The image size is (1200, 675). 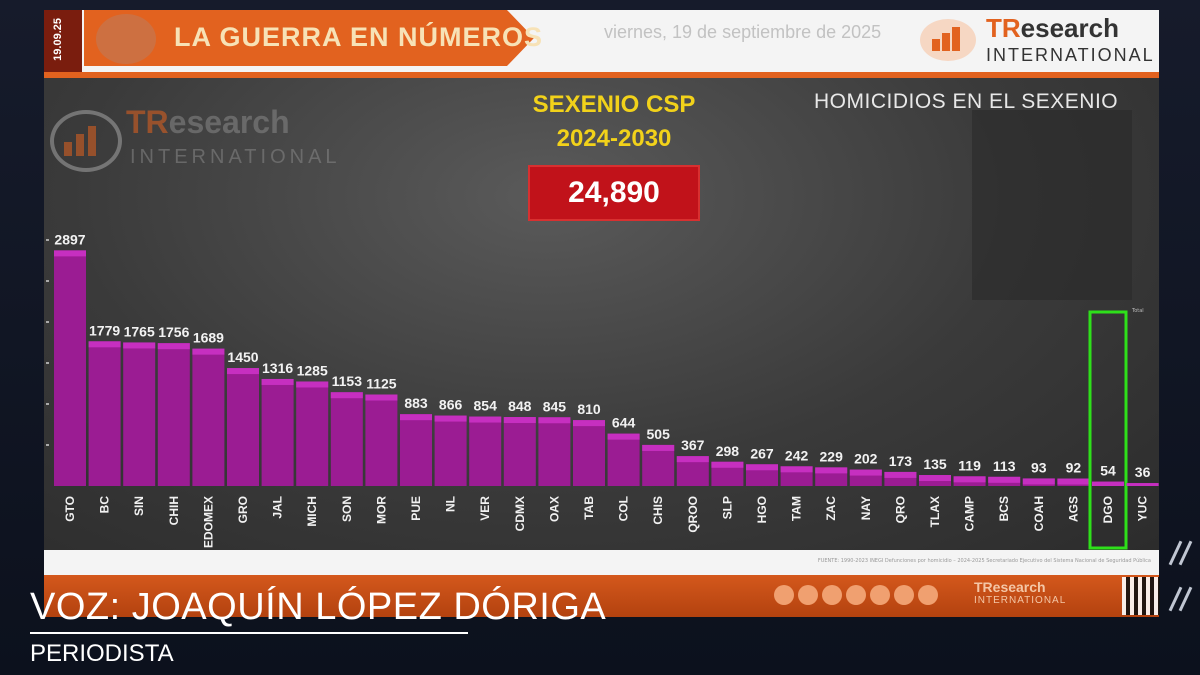 I want to click on bar-top-camp, so click(x=969, y=479).